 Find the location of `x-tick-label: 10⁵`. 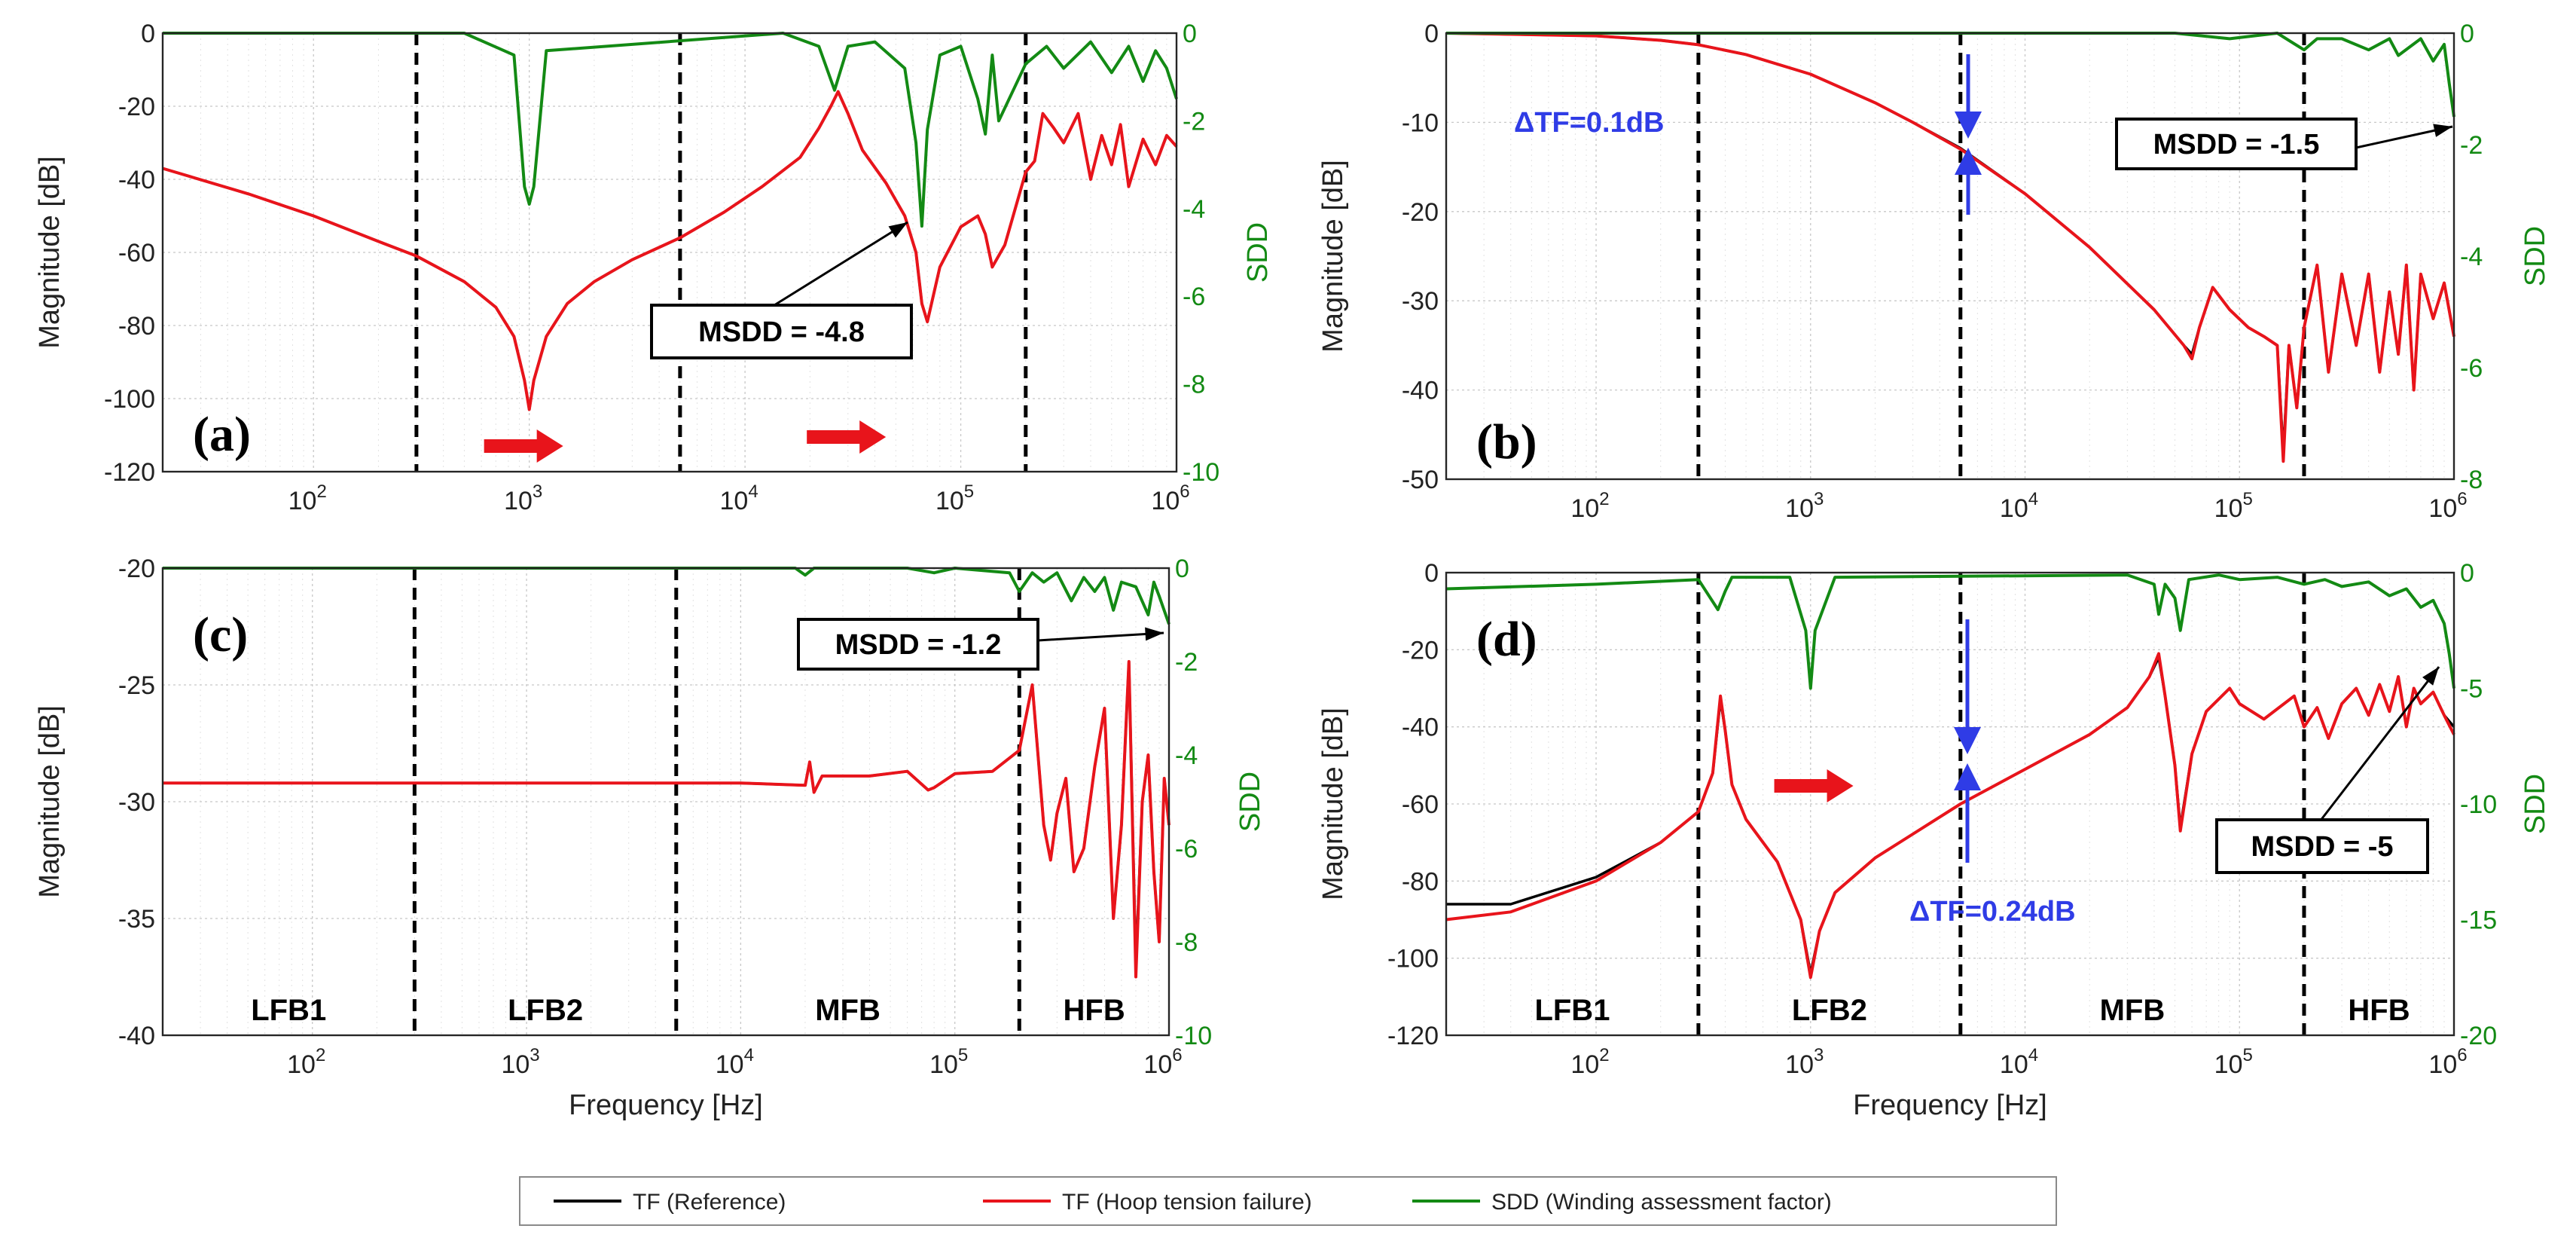

x-tick-label: 10⁵ is located at coordinates (949, 1062).